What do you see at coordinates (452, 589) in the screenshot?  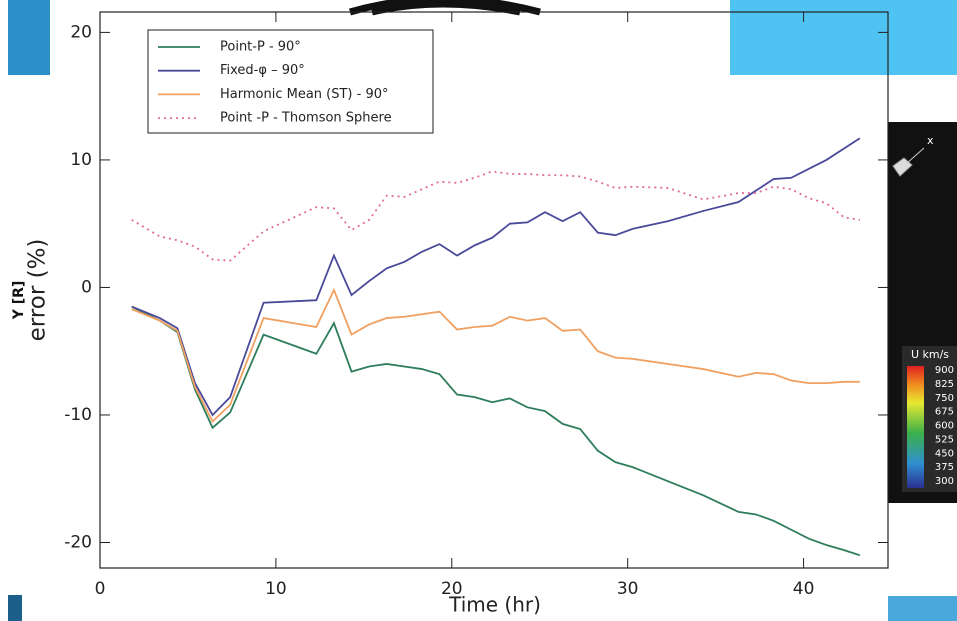 I see `x-tick-label: 20` at bounding box center [452, 589].